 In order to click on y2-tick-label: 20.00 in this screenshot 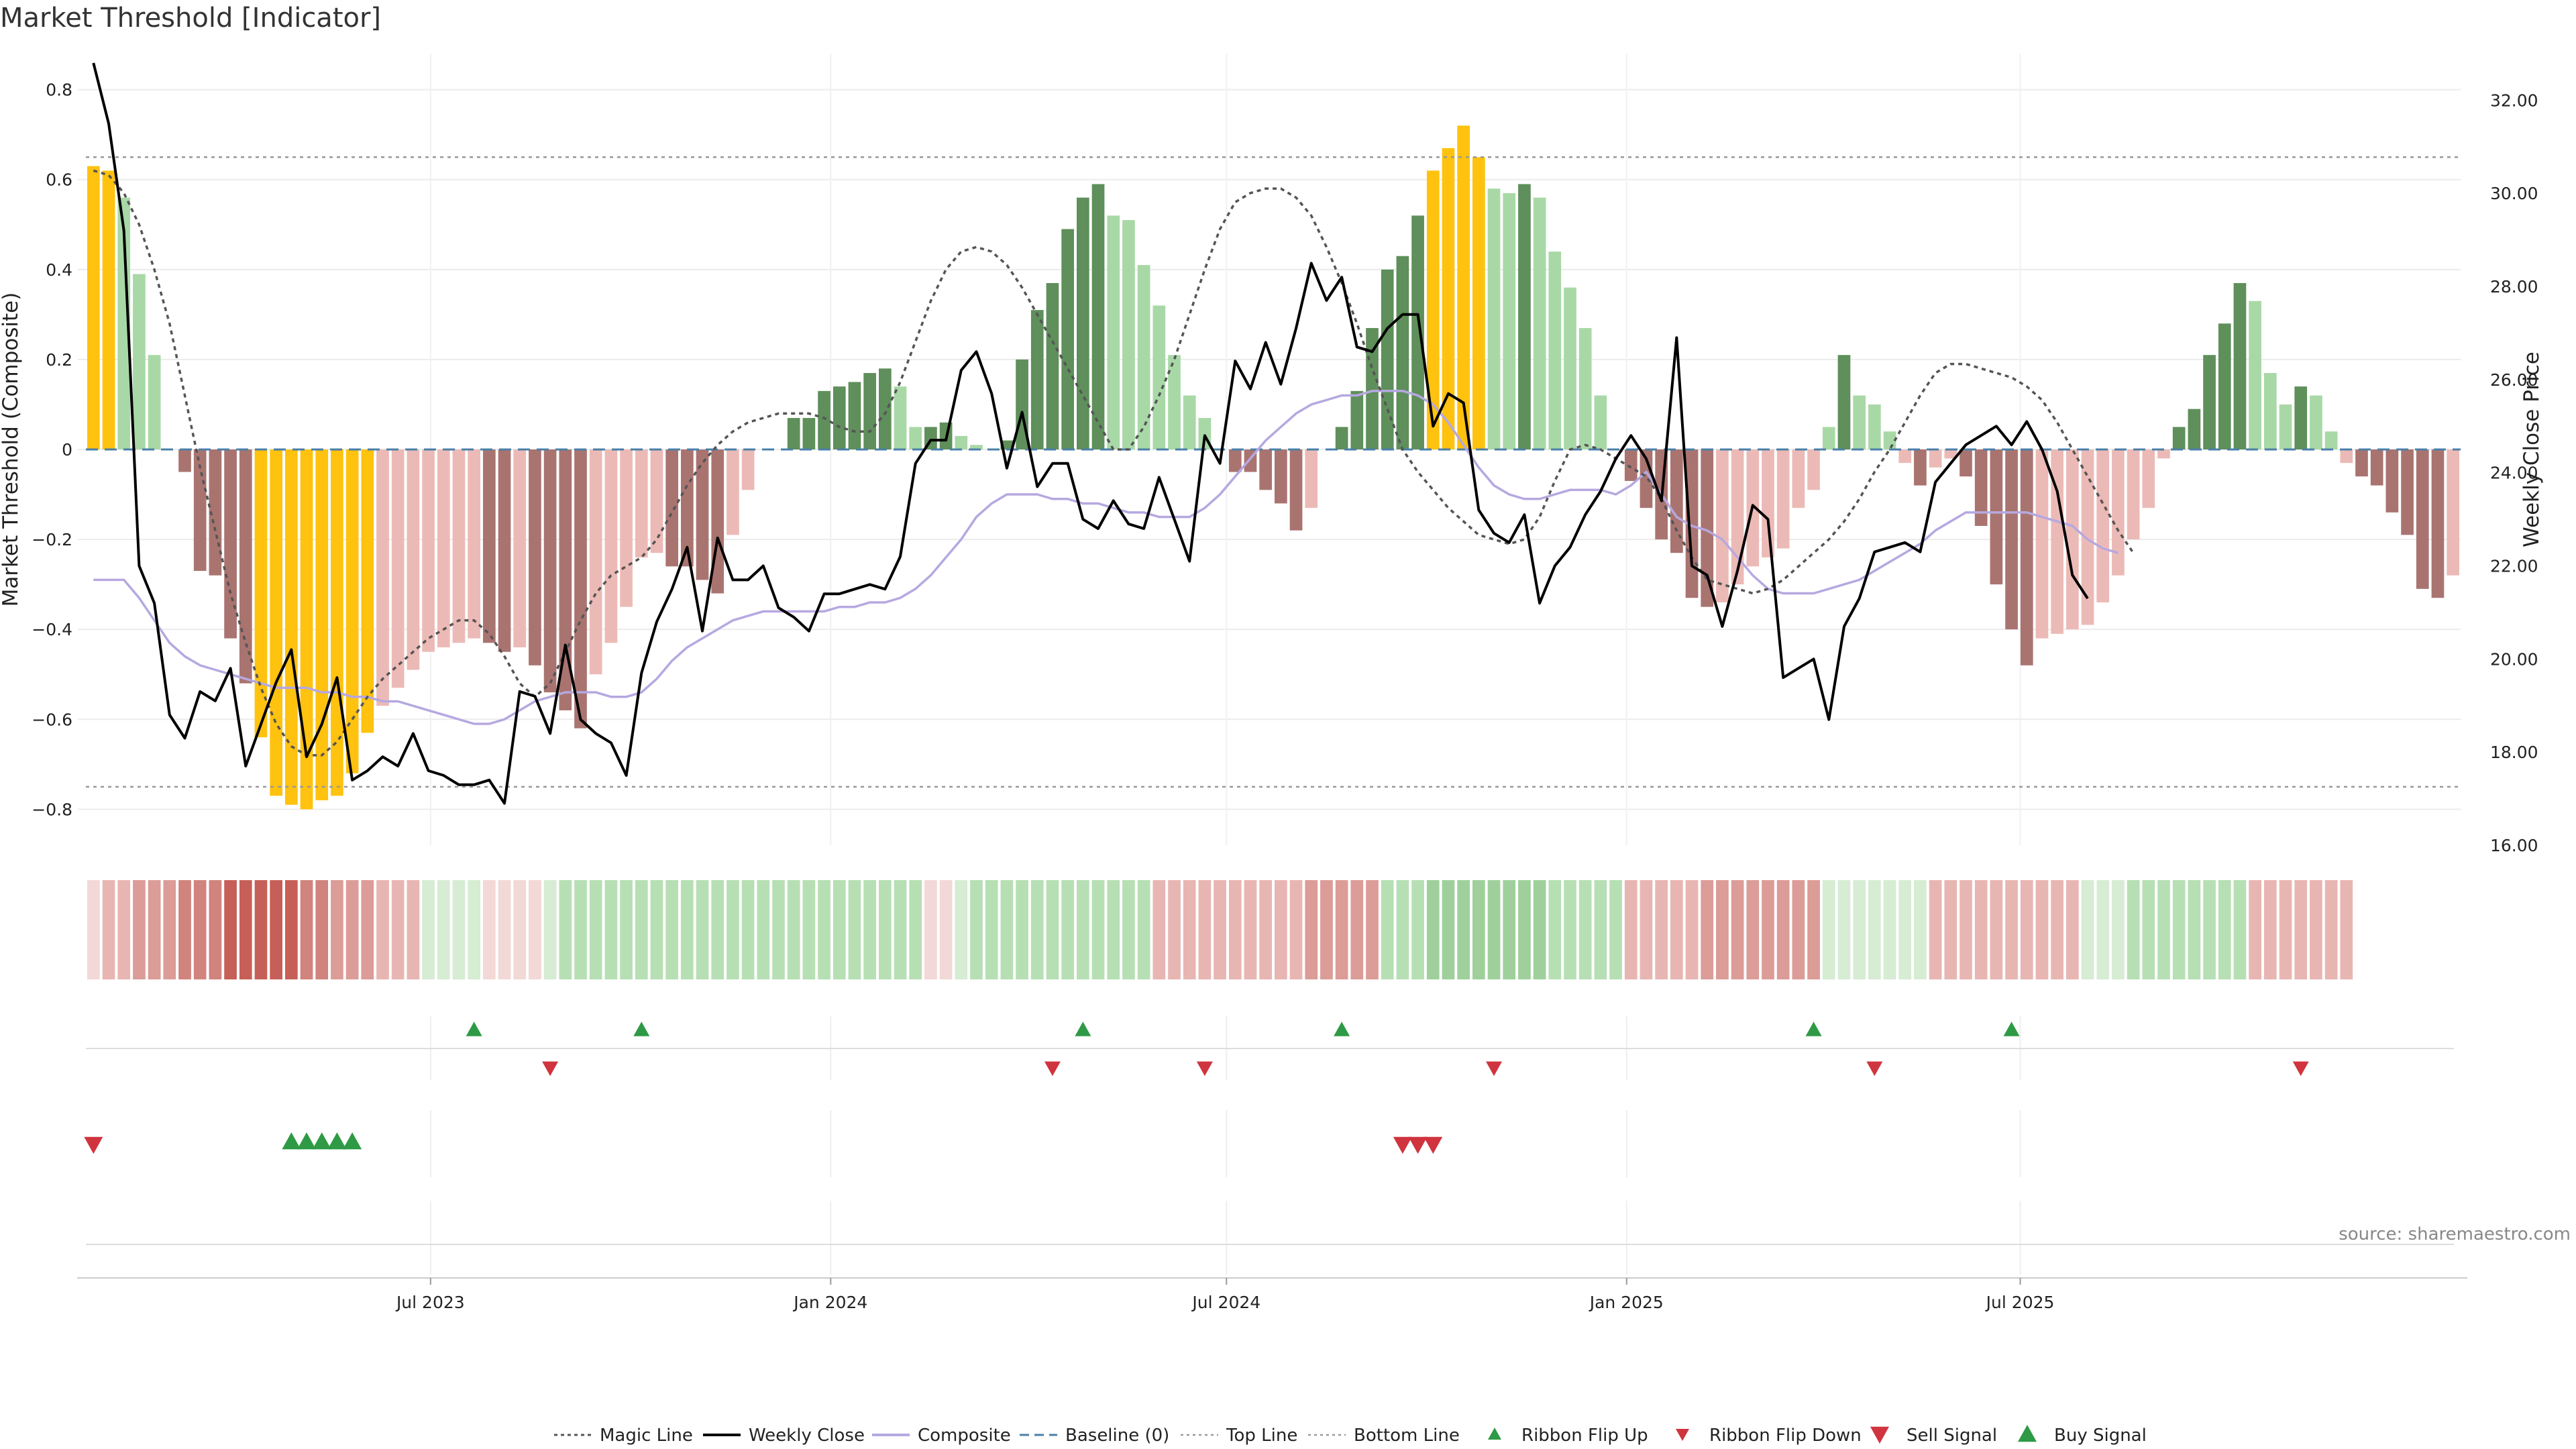, I will do `click(2514, 659)`.